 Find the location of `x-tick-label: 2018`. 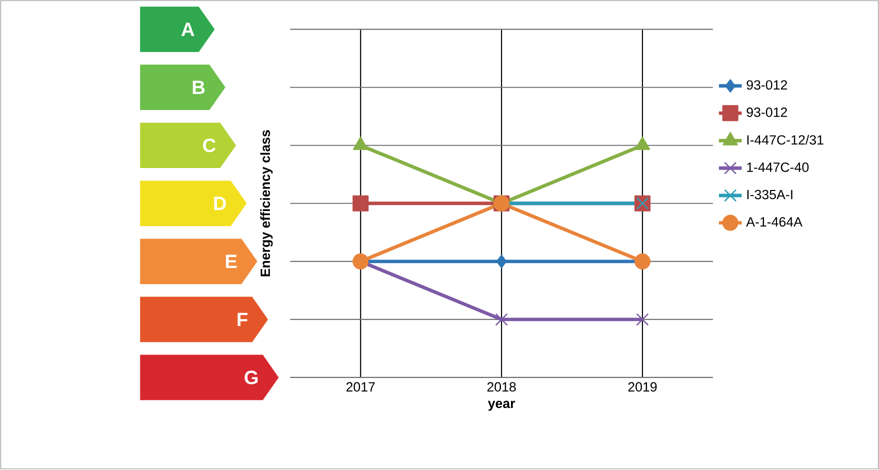

x-tick-label: 2018 is located at coordinates (501, 387).